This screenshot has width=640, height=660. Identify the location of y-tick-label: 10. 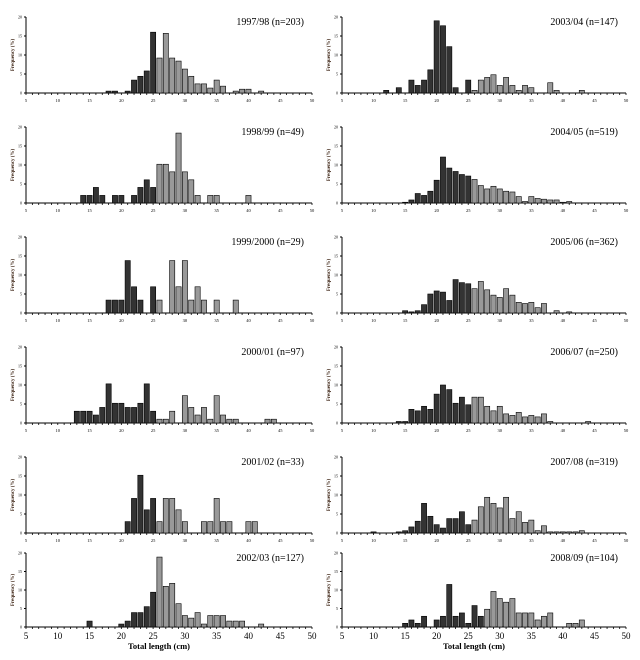
(336, 275).